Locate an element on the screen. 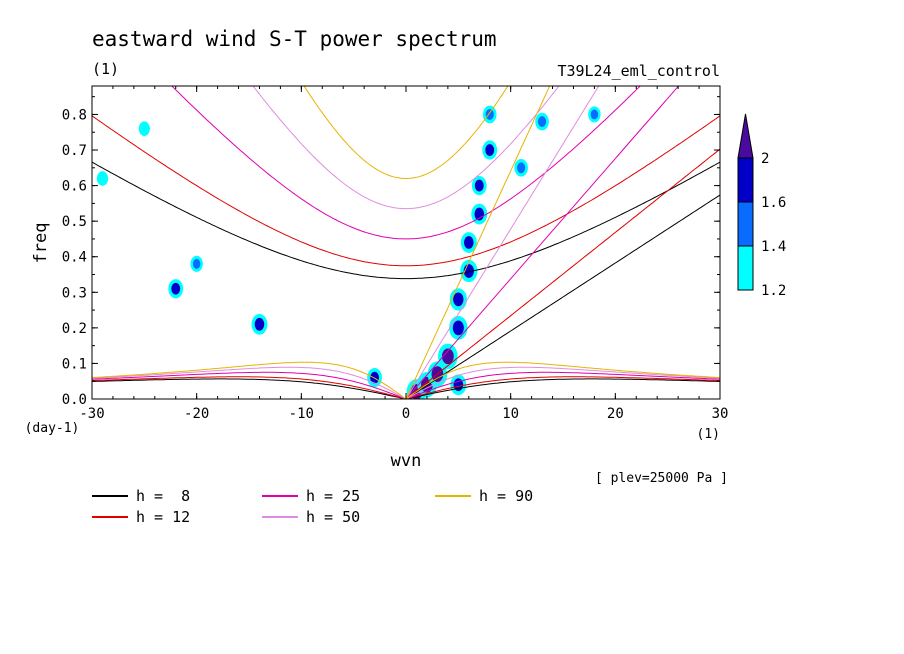 The image size is (904, 654). legend: h = 8 h = 12 h = 25 h = 50 h = 90 is located at coordinates (312, 506).